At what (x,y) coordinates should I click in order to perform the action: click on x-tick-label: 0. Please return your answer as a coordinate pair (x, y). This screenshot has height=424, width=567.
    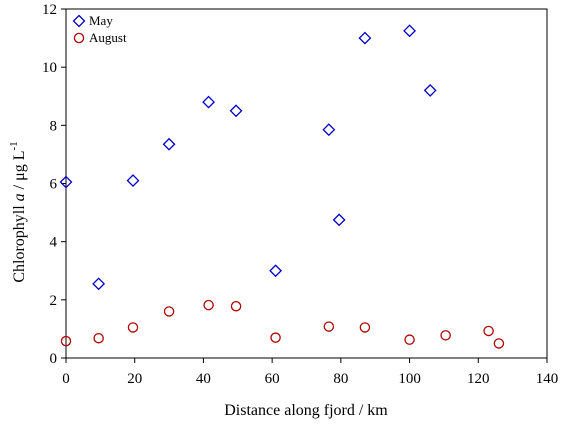
    Looking at the image, I should click on (66, 379).